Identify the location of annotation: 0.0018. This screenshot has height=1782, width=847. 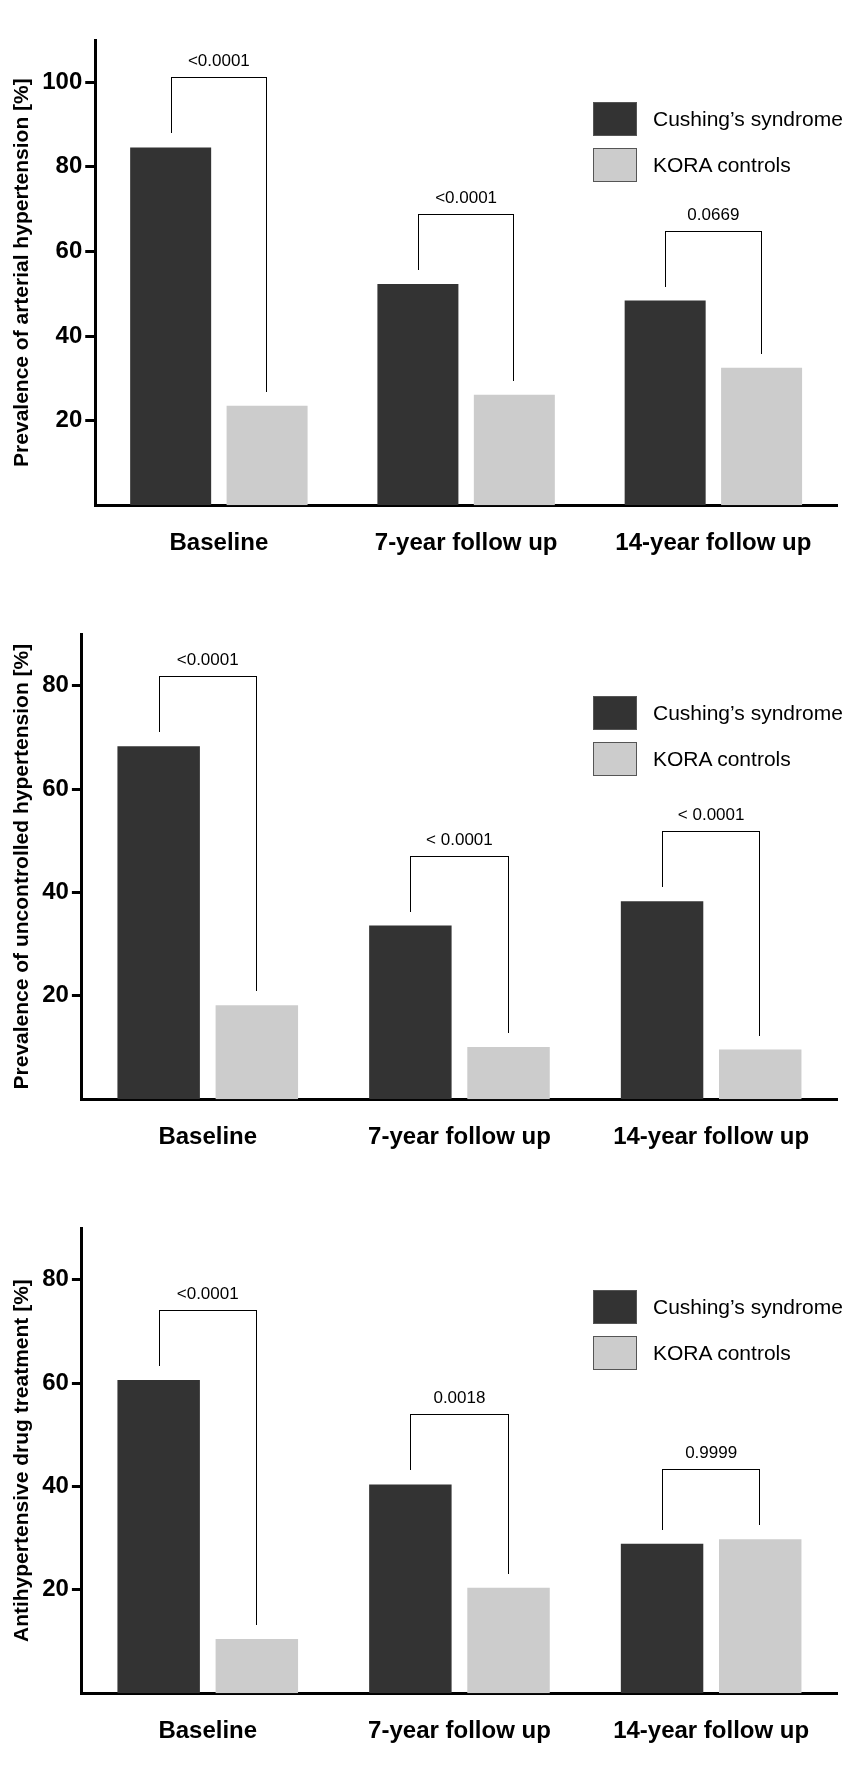
(459, 1398).